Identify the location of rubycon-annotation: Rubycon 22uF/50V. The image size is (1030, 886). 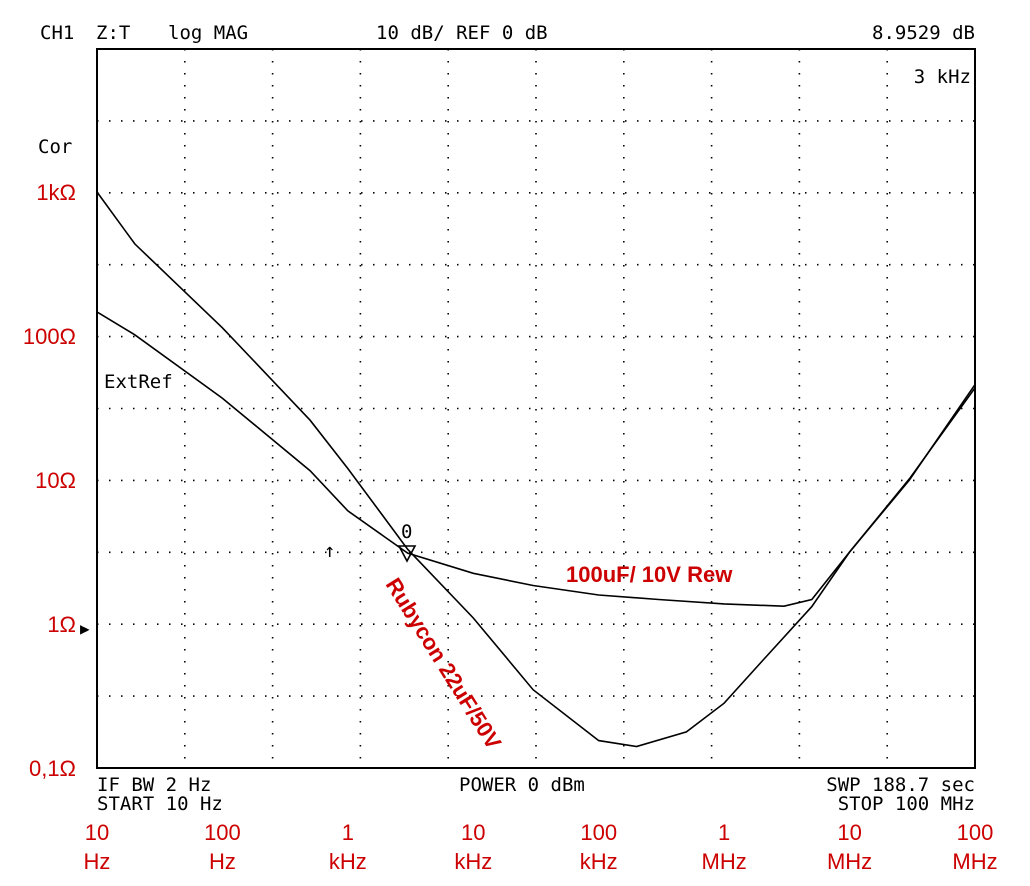
(444, 663).